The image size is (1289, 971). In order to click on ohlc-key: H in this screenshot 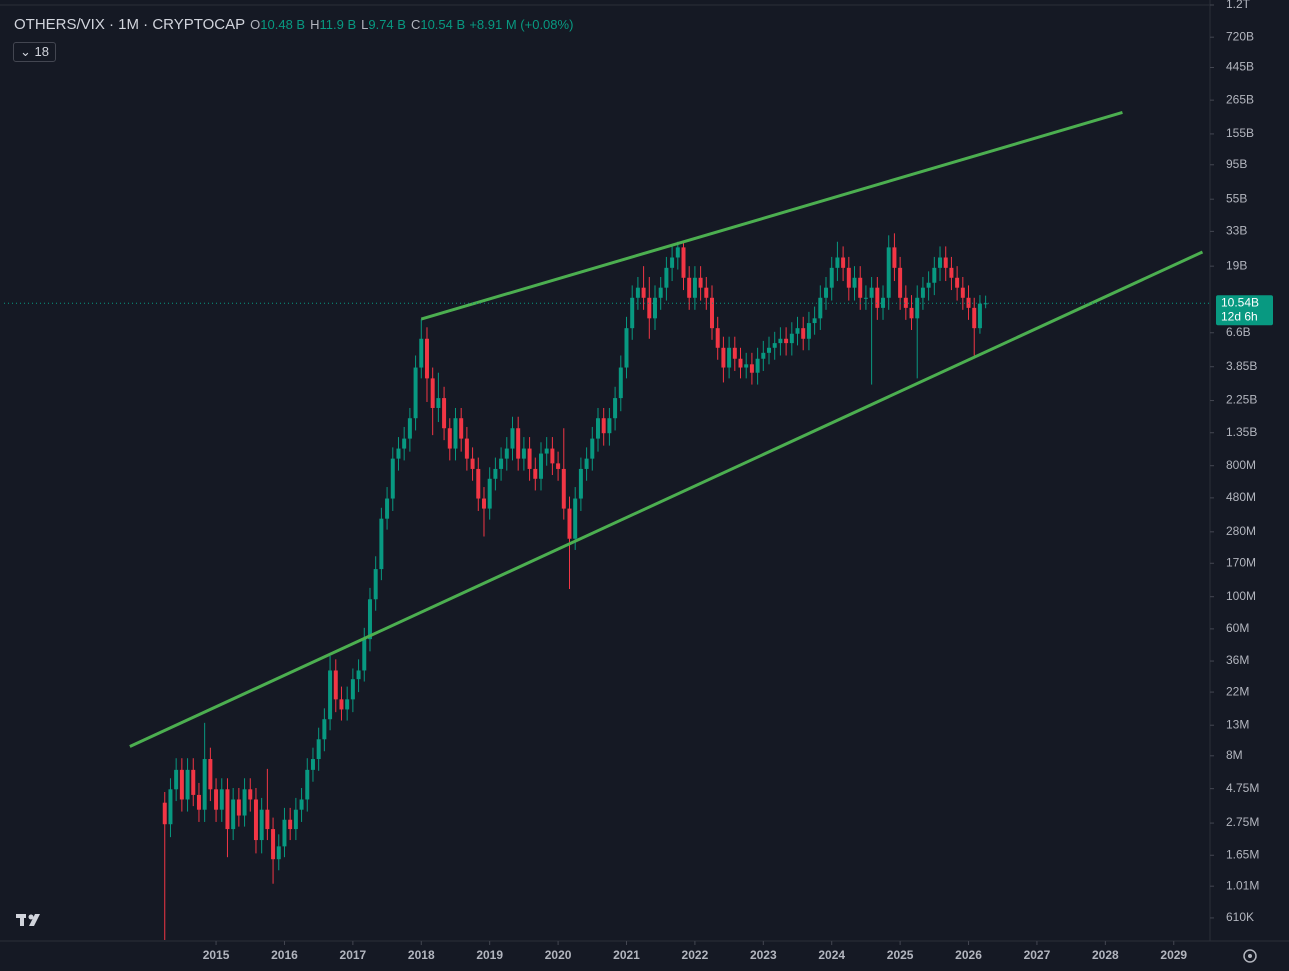, I will do `click(315, 24)`.